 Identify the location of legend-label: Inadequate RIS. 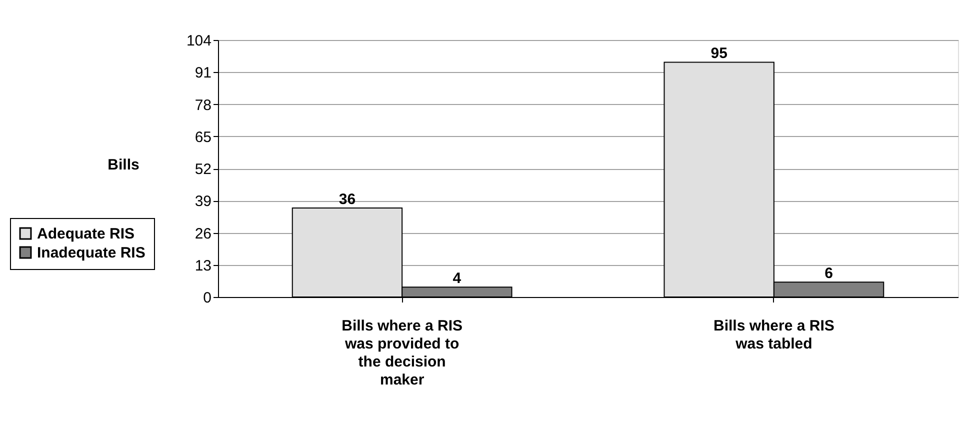
(91, 253).